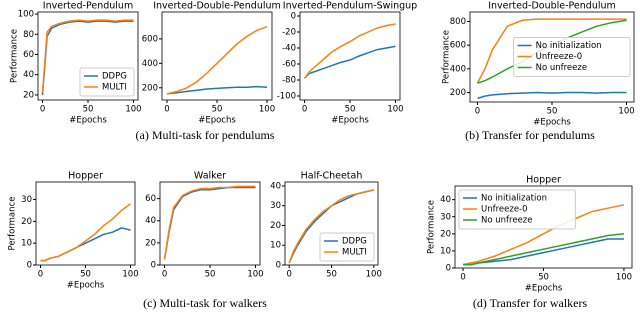 The image size is (640, 318). What do you see at coordinates (543, 180) in the screenshot?
I see `chart-title: Hopper` at bounding box center [543, 180].